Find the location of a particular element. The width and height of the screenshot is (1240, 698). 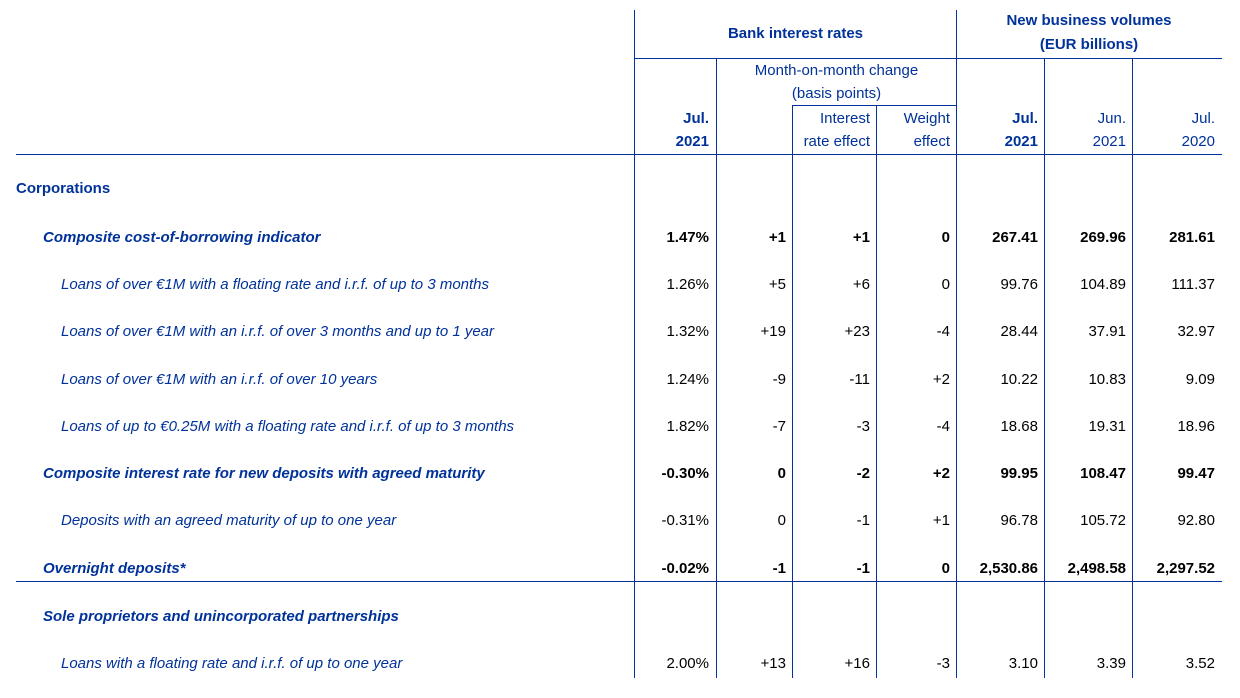

cell-rate-jul2021: 1.47% is located at coordinates (687, 237).